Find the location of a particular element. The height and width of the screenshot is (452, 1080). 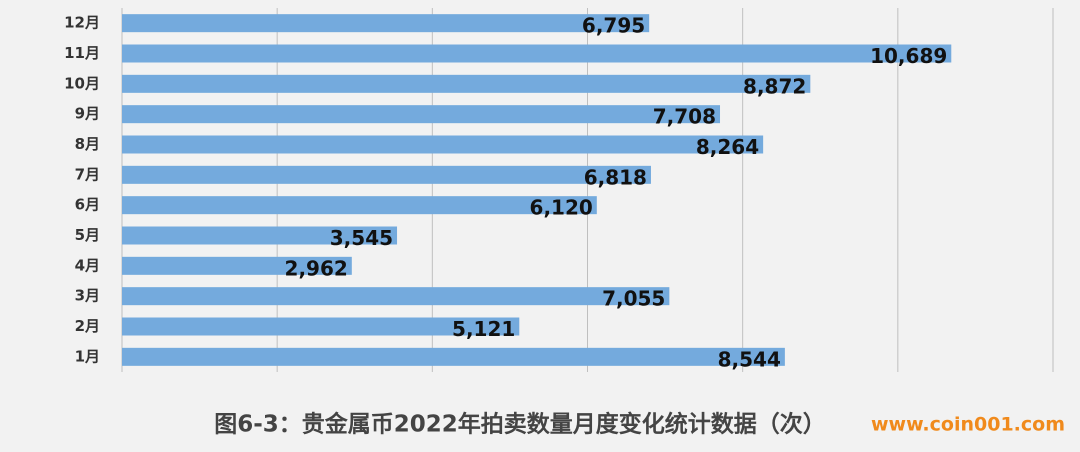

value-label: 7,708 is located at coordinates (684, 117).